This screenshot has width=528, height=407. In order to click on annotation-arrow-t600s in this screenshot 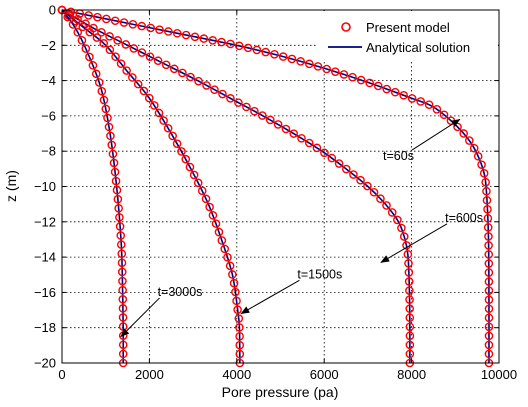, I will do `click(414, 243)`.